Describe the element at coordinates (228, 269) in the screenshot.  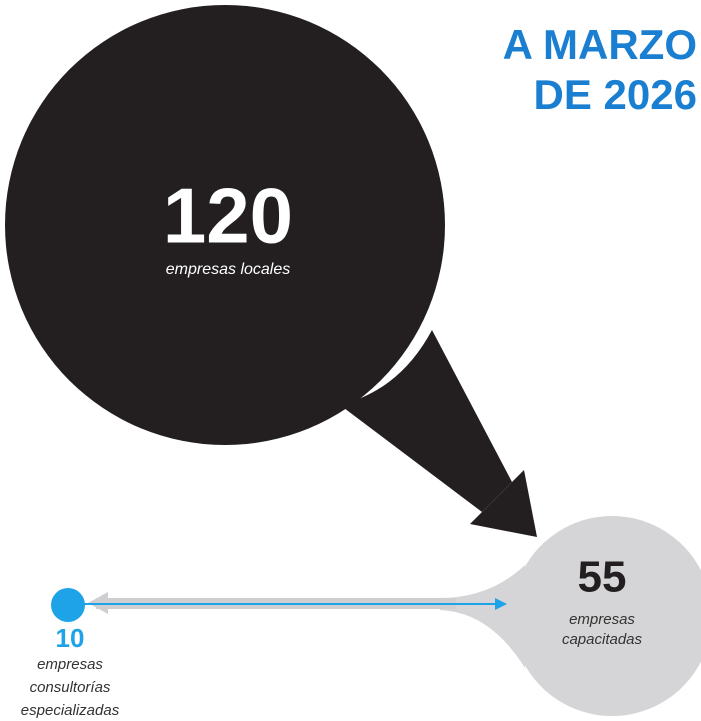
I see `node-label: empresas locales` at that location.